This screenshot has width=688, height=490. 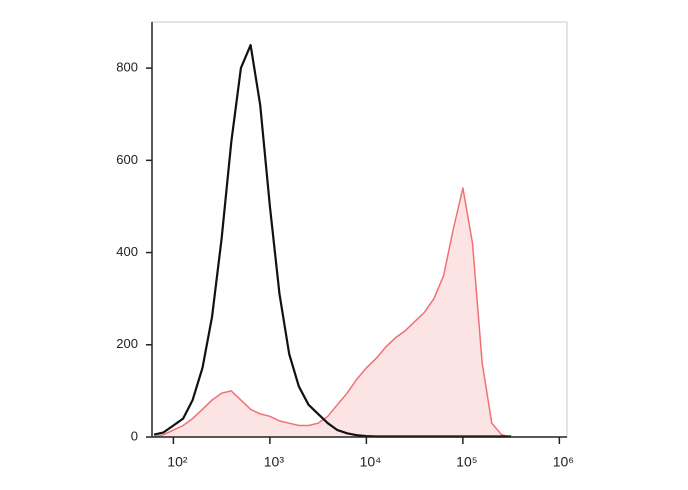 What do you see at coordinates (134, 435) in the screenshot?
I see `y-tick-label: 0` at bounding box center [134, 435].